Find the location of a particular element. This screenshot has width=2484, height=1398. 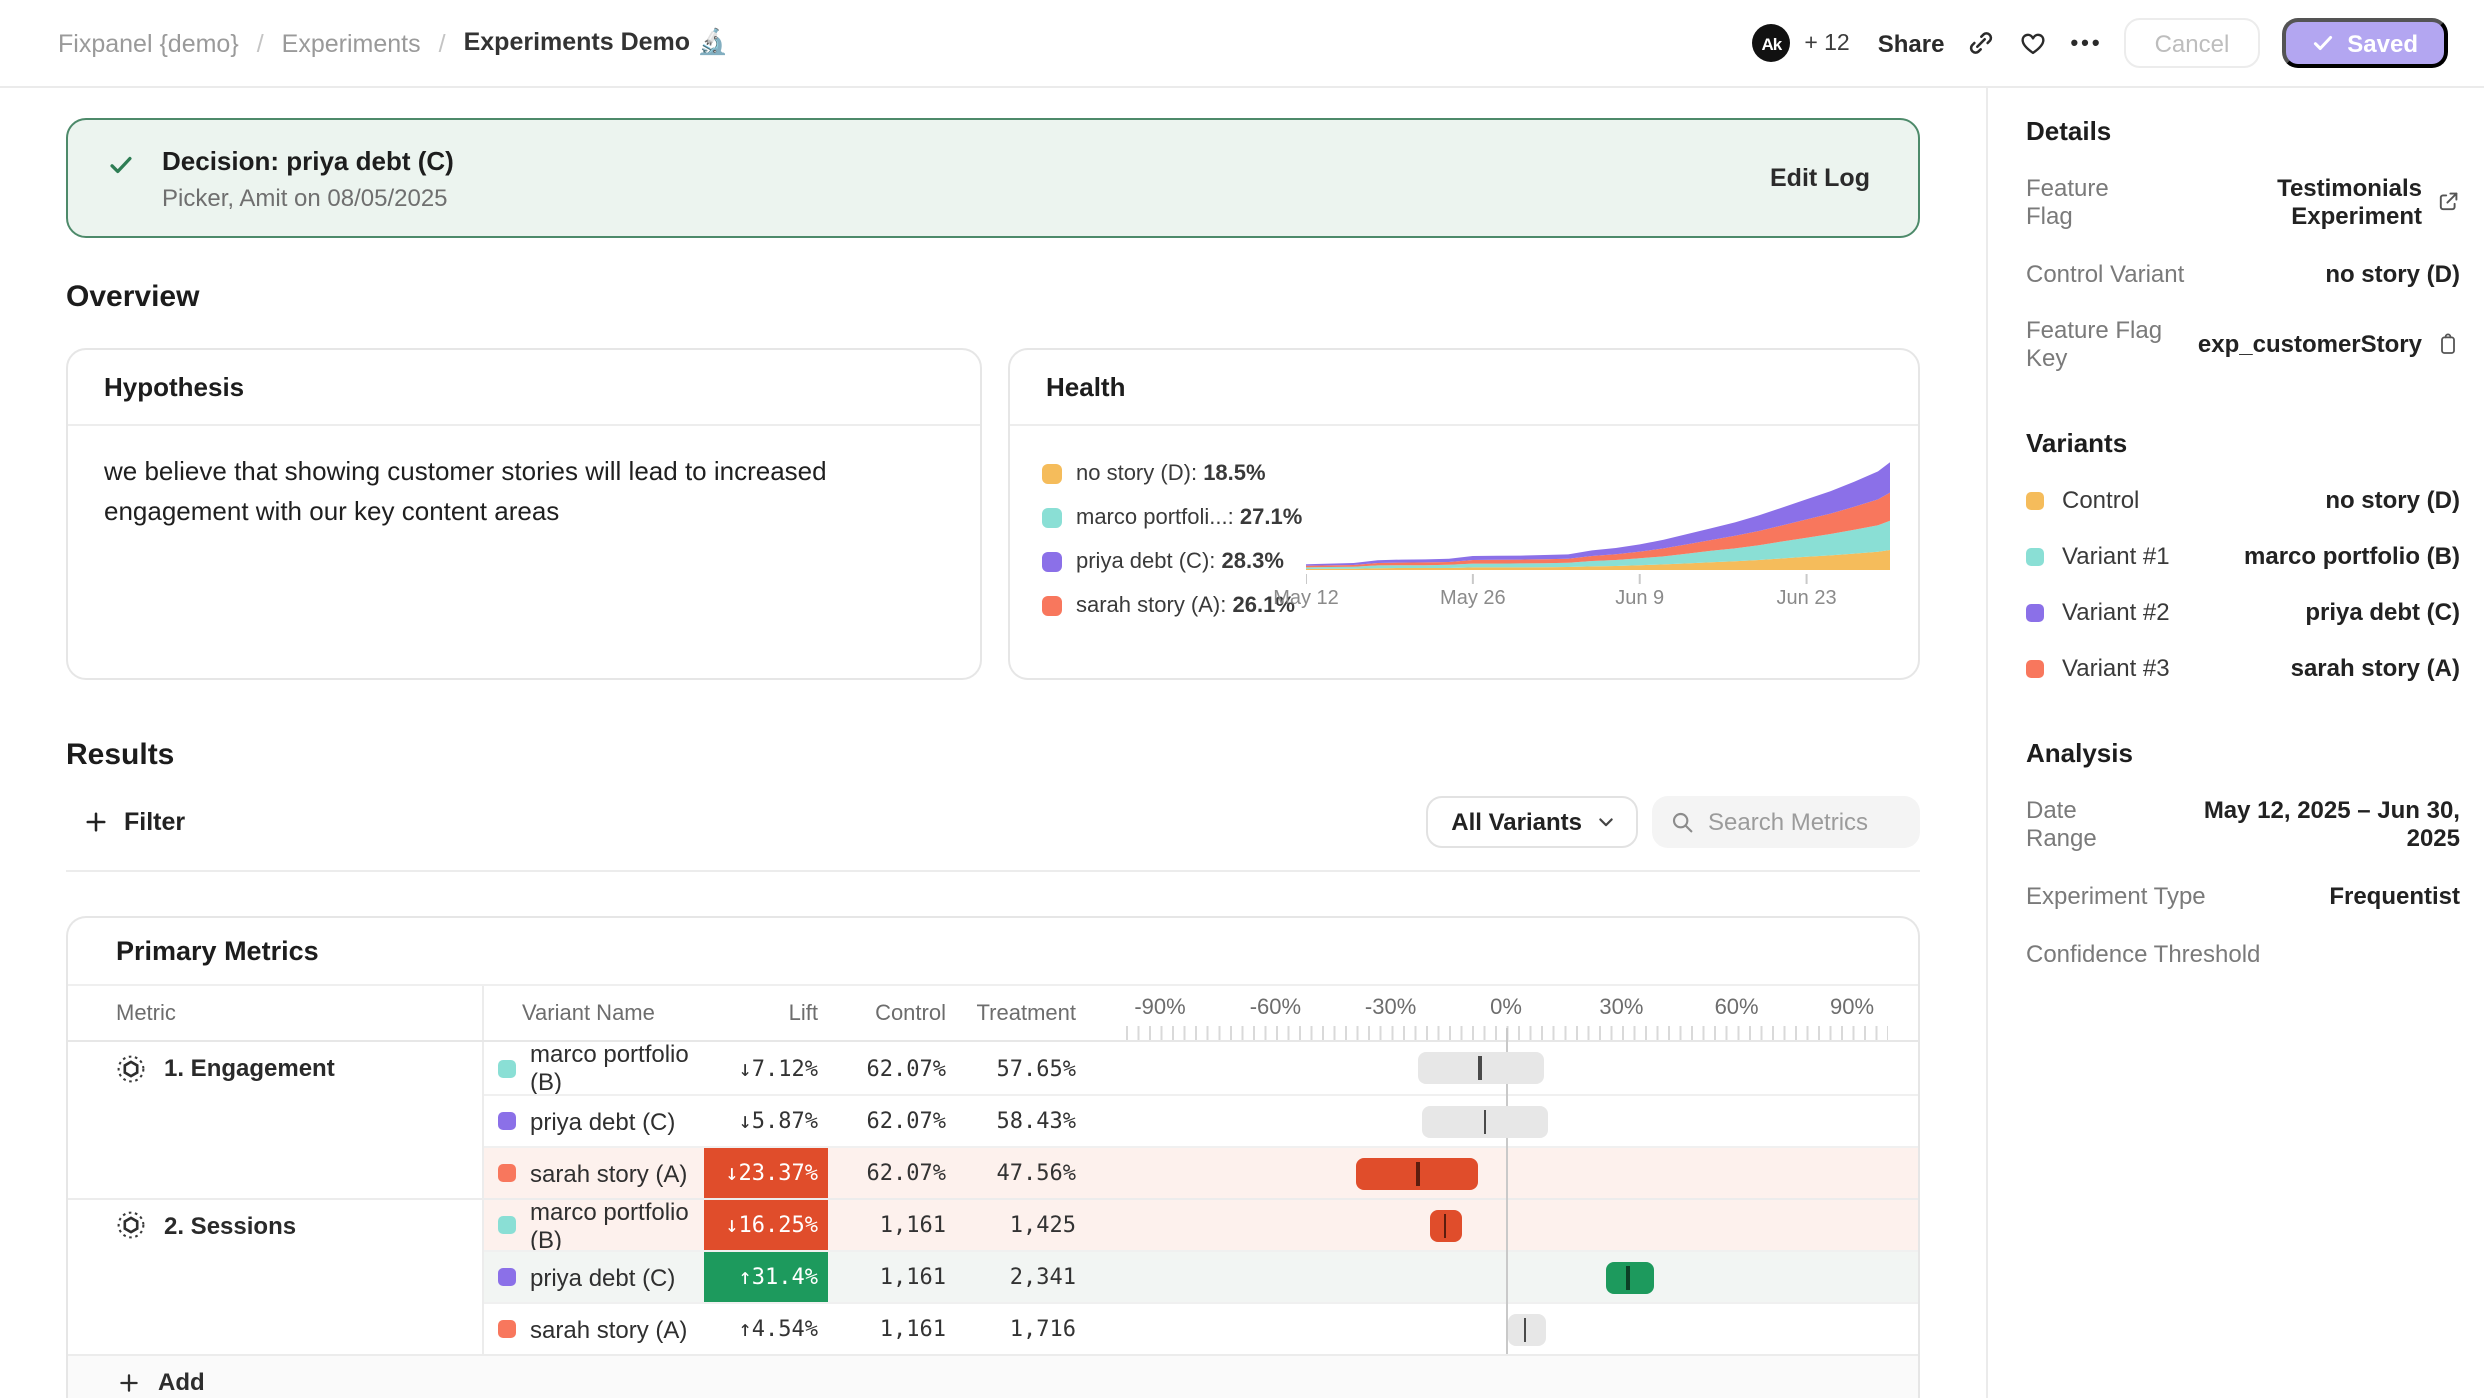

variant-row-2: Variant #2 priya debt (C) is located at coordinates (2243, 612).